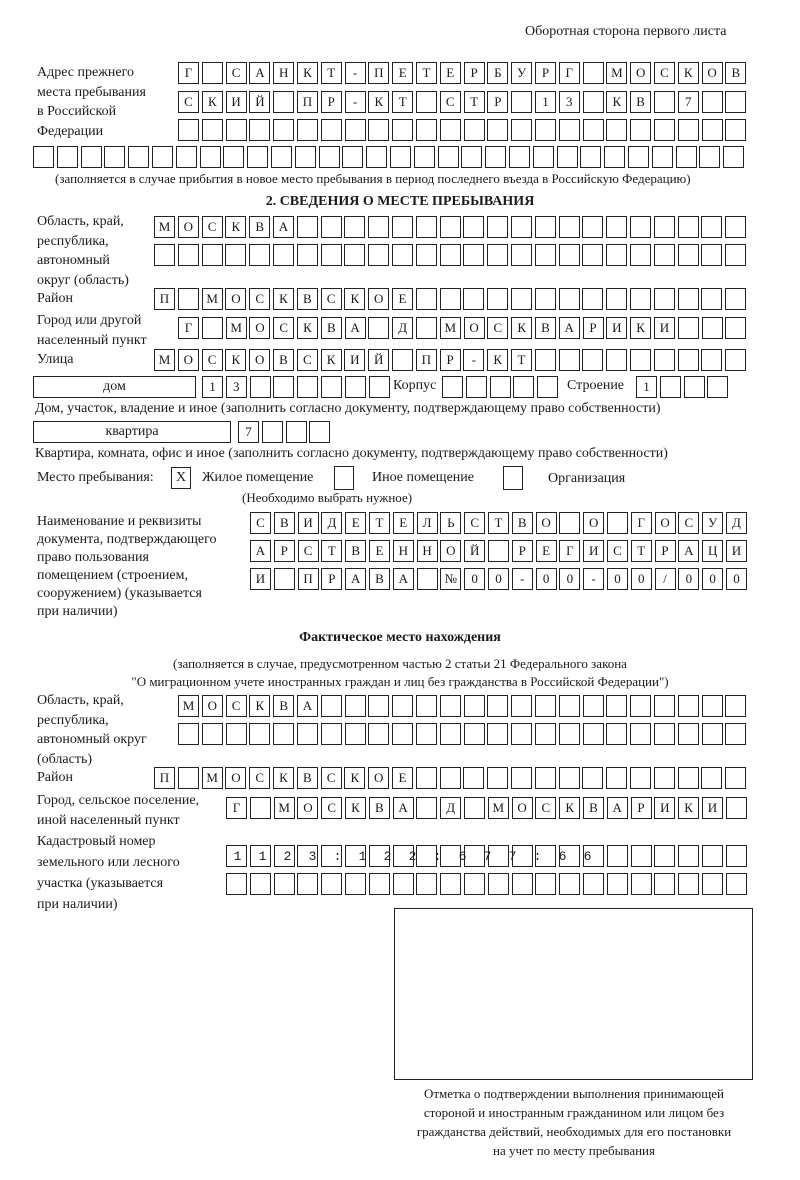  Describe the element at coordinates (451, 579) in the screenshot. I see `char-cell: №` at that location.